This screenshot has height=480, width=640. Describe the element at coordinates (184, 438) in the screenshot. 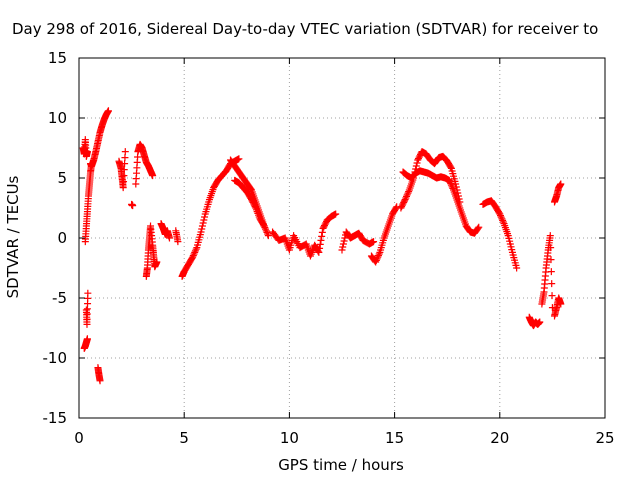

I see `x-tick-label: 5` at that location.